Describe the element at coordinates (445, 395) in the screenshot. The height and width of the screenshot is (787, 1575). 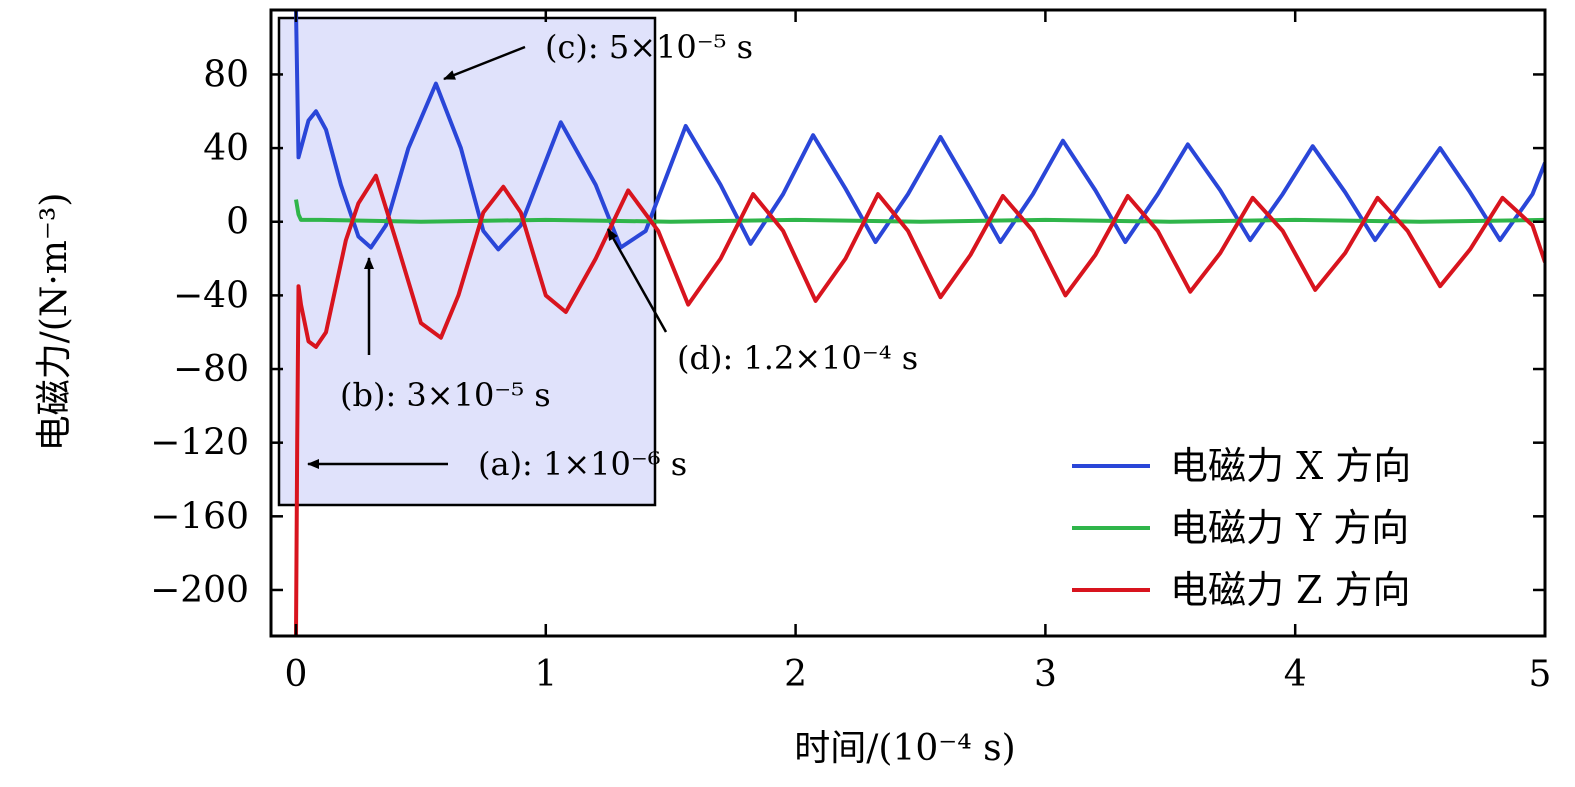
I see `annotation-b-label: (b): 3×10⁻⁵ s` at that location.